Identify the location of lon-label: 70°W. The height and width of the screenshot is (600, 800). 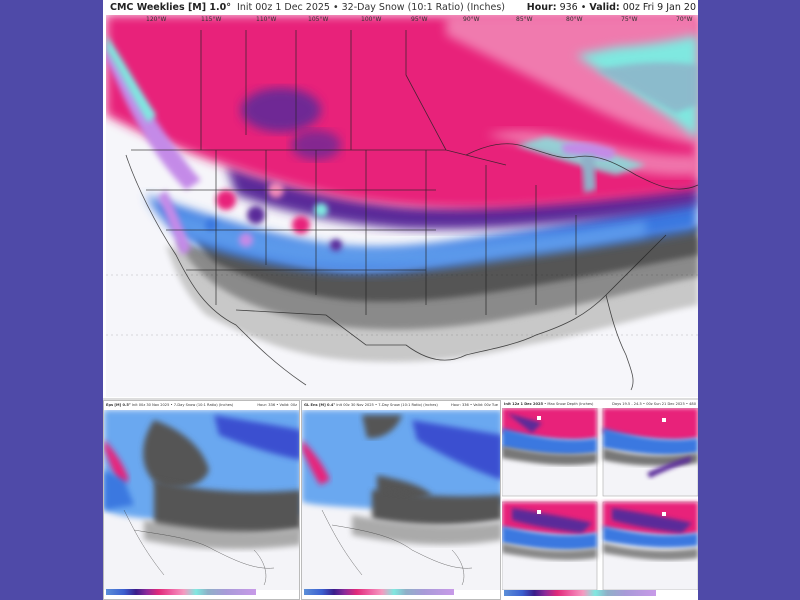
(684, 19).